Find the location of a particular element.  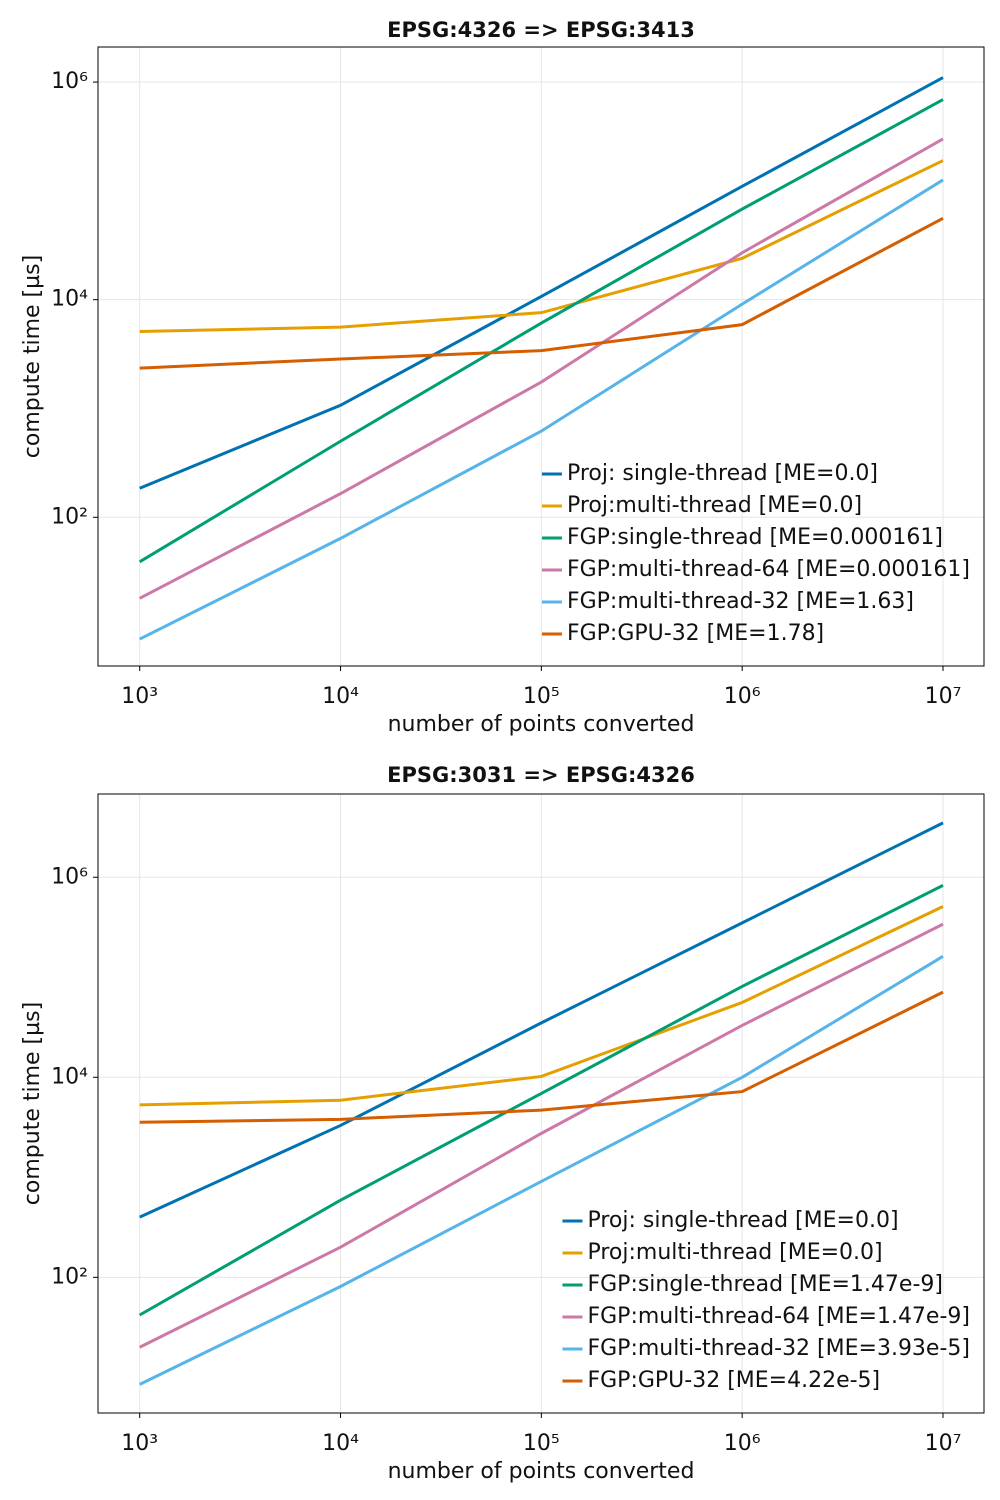

legend-label: FGP:multi-thread-64 [ME=1.47e-9] is located at coordinates (778, 1316).